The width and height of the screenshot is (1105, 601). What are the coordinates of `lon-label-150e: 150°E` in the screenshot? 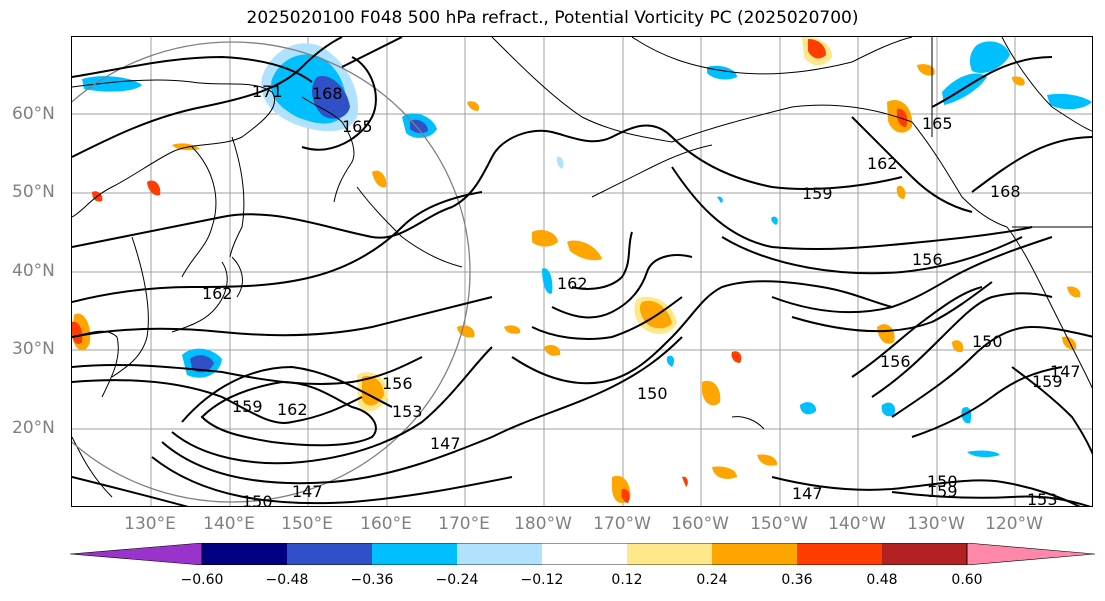 It's located at (307, 524).